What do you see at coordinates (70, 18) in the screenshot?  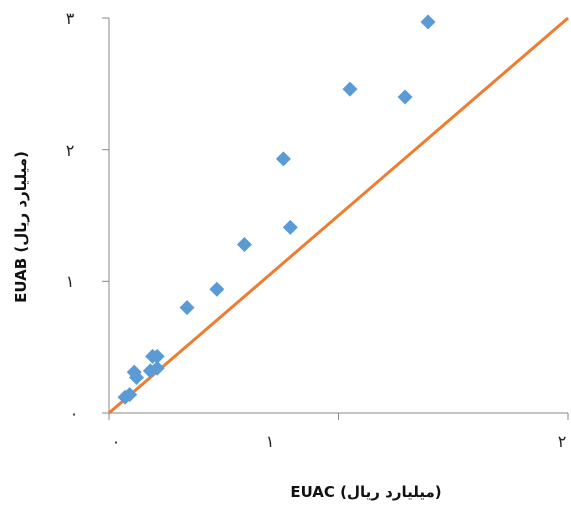 I see `y-tick-label: ۳` at bounding box center [70, 18].